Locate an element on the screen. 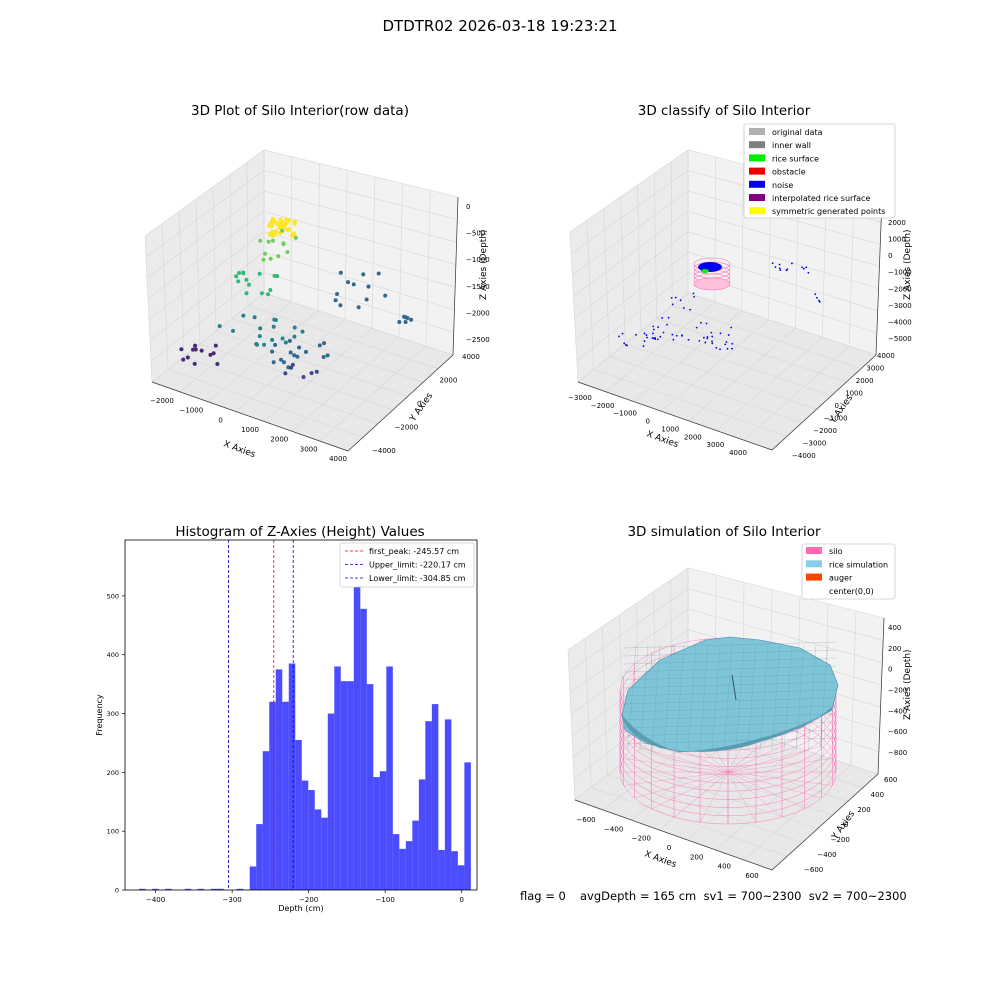 This screenshot has width=1000, height=1000. classify-legend-label: obstacle is located at coordinates (789, 172).